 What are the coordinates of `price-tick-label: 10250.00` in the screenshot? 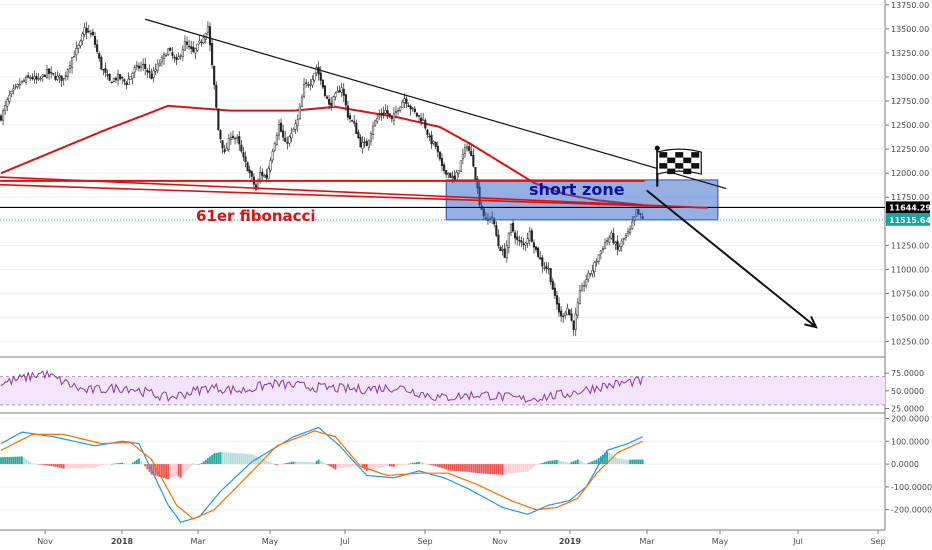 It's located at (910, 342).